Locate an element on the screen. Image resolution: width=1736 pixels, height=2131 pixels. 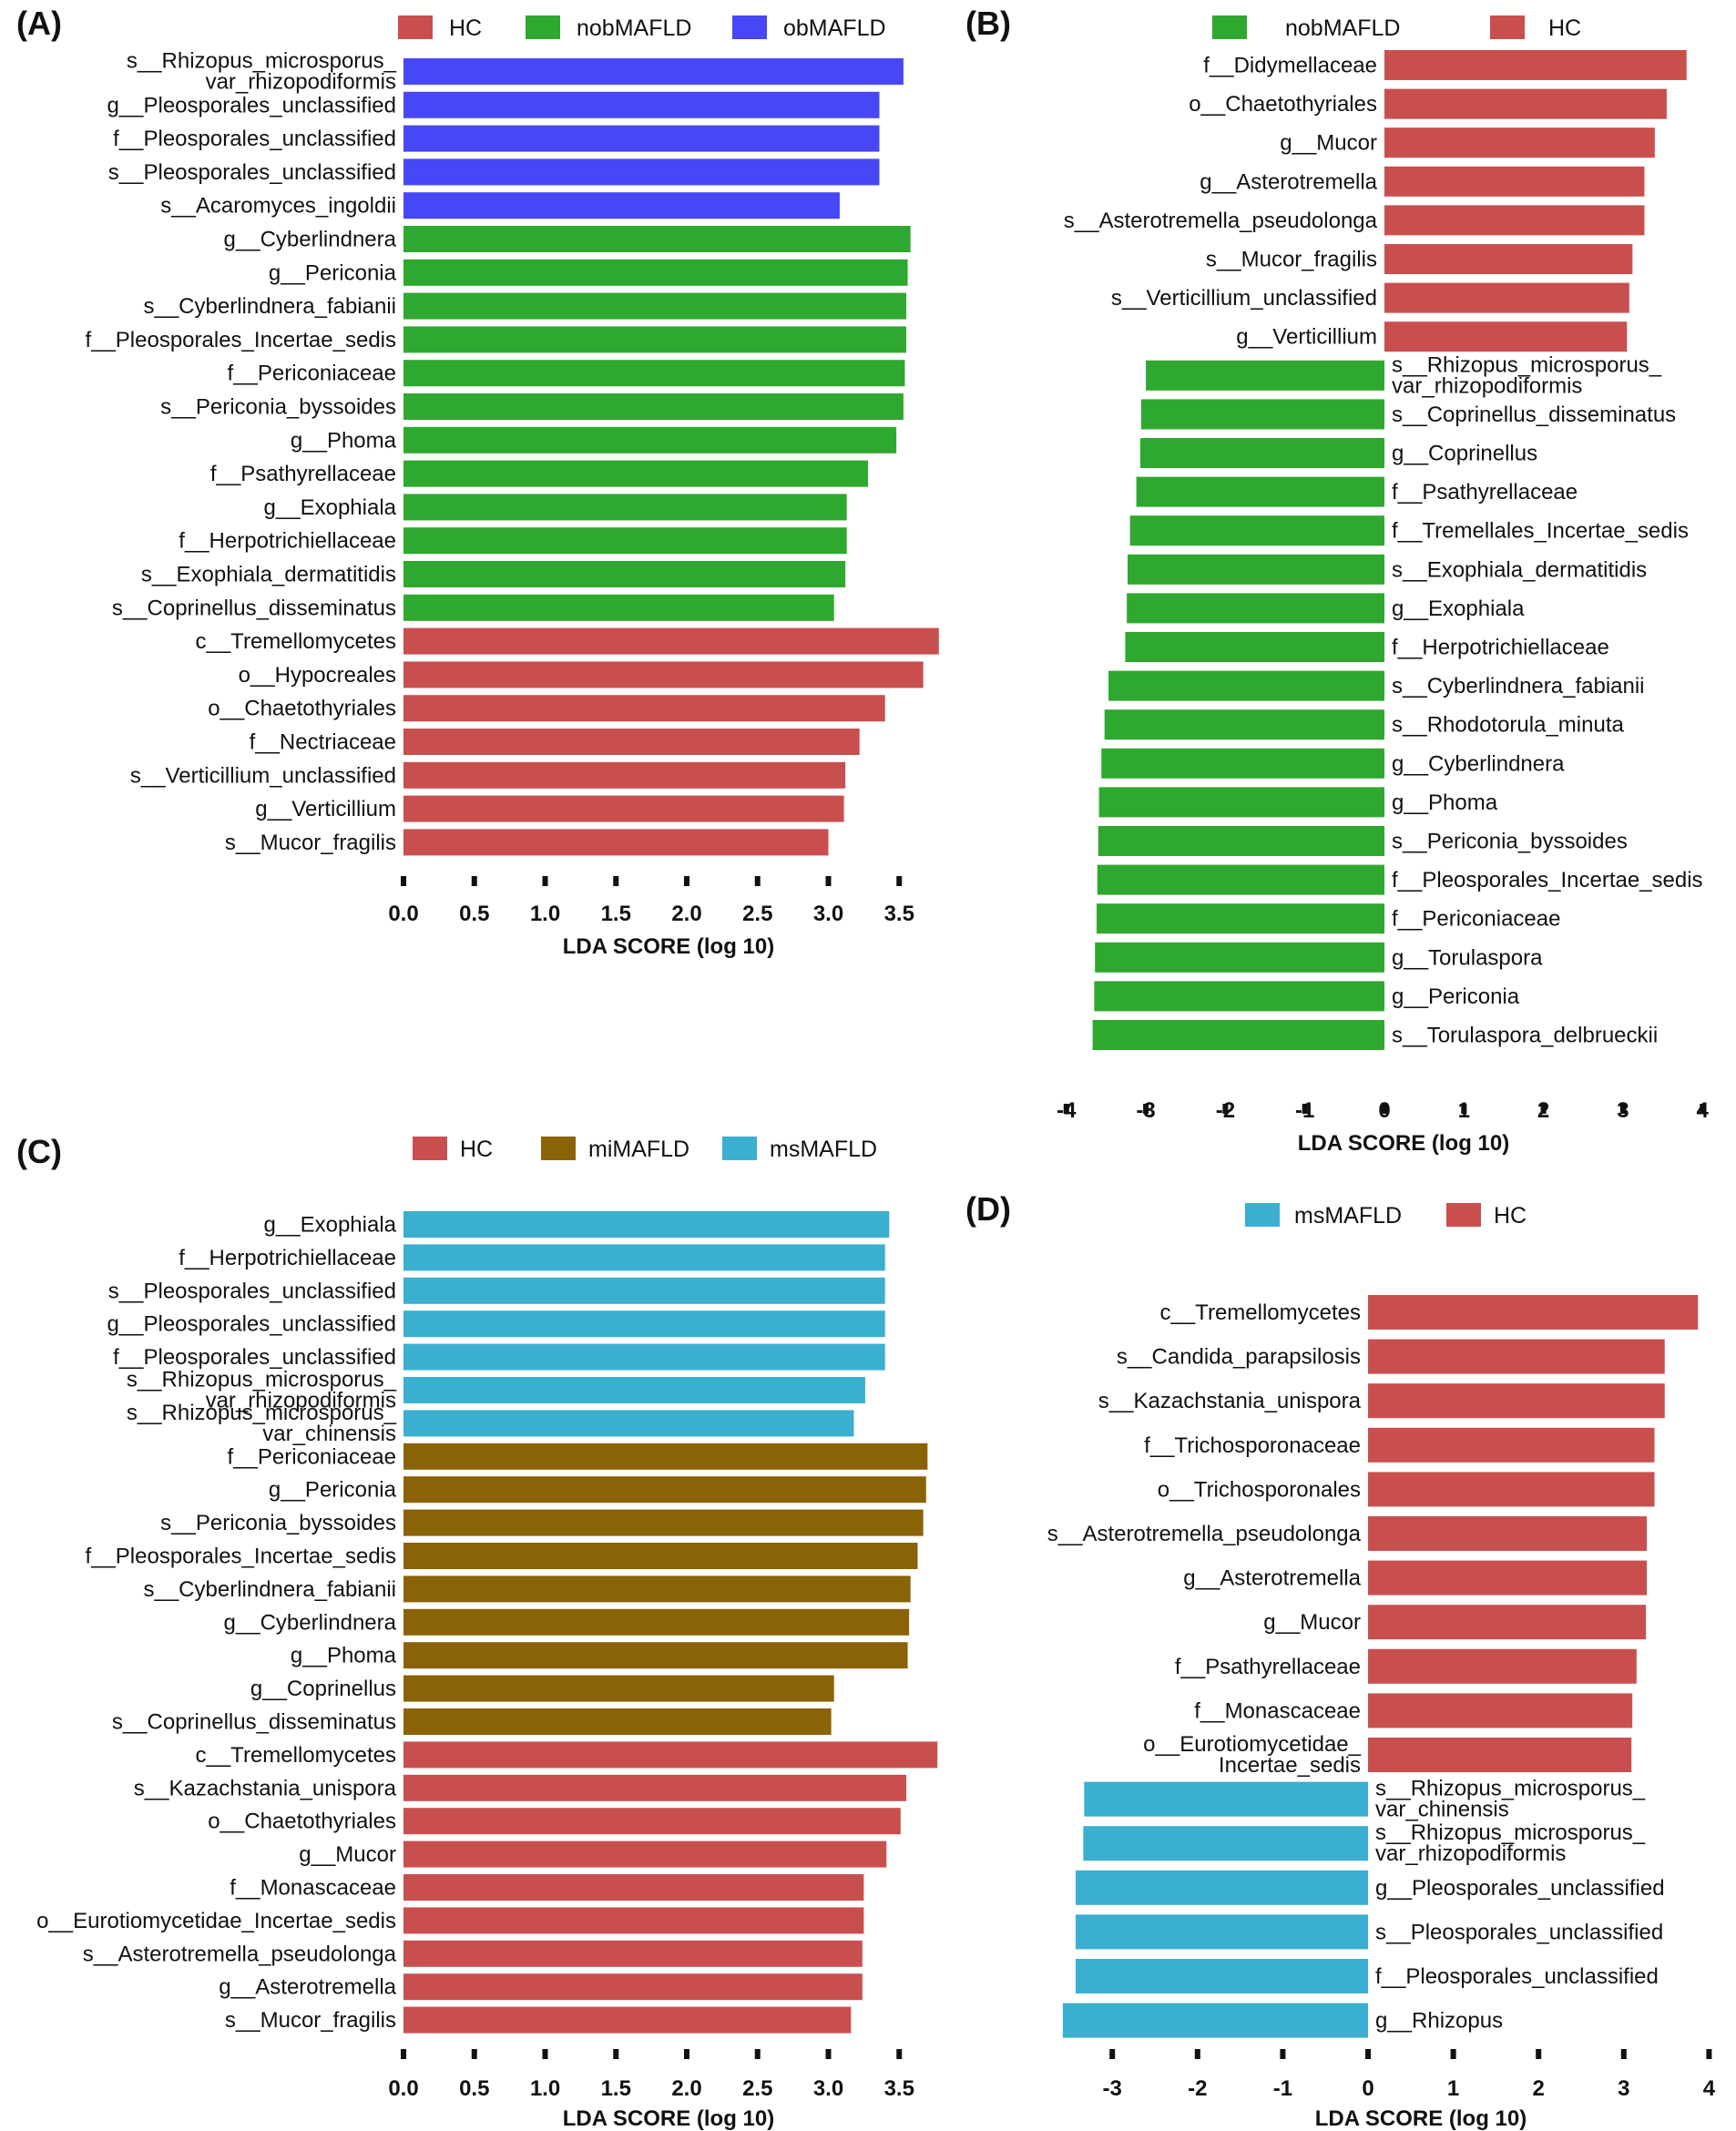
bar-label: g__Rhizopus is located at coordinates (1439, 2021).